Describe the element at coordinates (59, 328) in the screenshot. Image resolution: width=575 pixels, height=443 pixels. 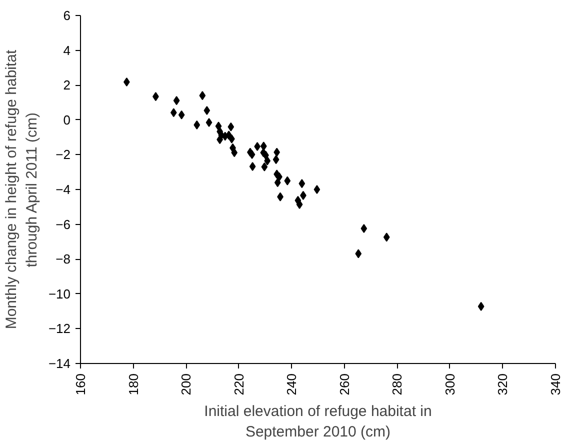
I see `y-tick-label: −12` at that location.